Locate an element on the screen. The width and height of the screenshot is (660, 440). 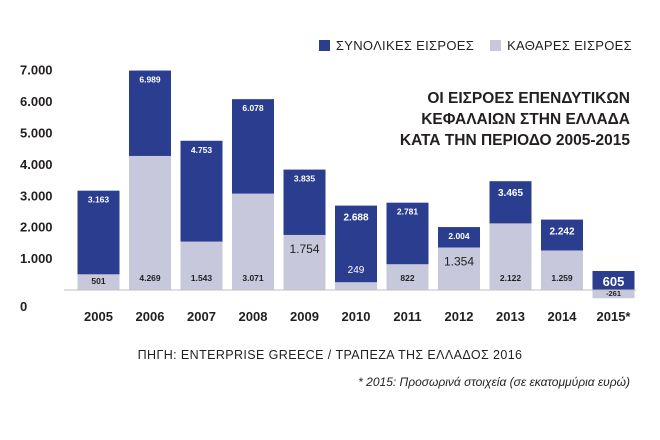
legend-label-net: ΚΑΘΑΡΕΣ ΕΙΣΡΟΕΣ is located at coordinates (569, 45).